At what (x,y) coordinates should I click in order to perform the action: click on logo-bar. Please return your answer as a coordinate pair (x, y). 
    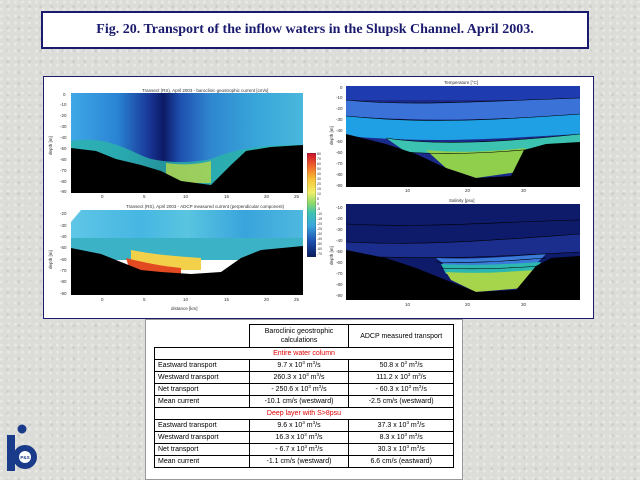
    Looking at the image, I should click on (11, 453).